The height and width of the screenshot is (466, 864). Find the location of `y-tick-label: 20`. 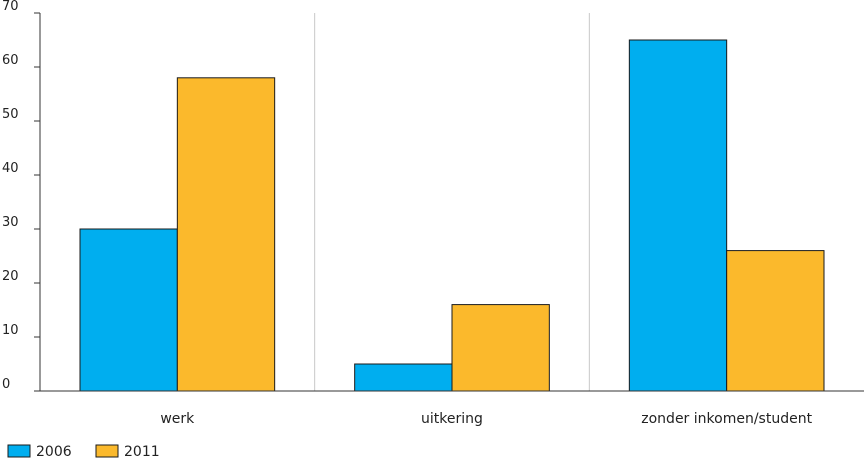

y-tick-label: 20 is located at coordinates (10, 276).